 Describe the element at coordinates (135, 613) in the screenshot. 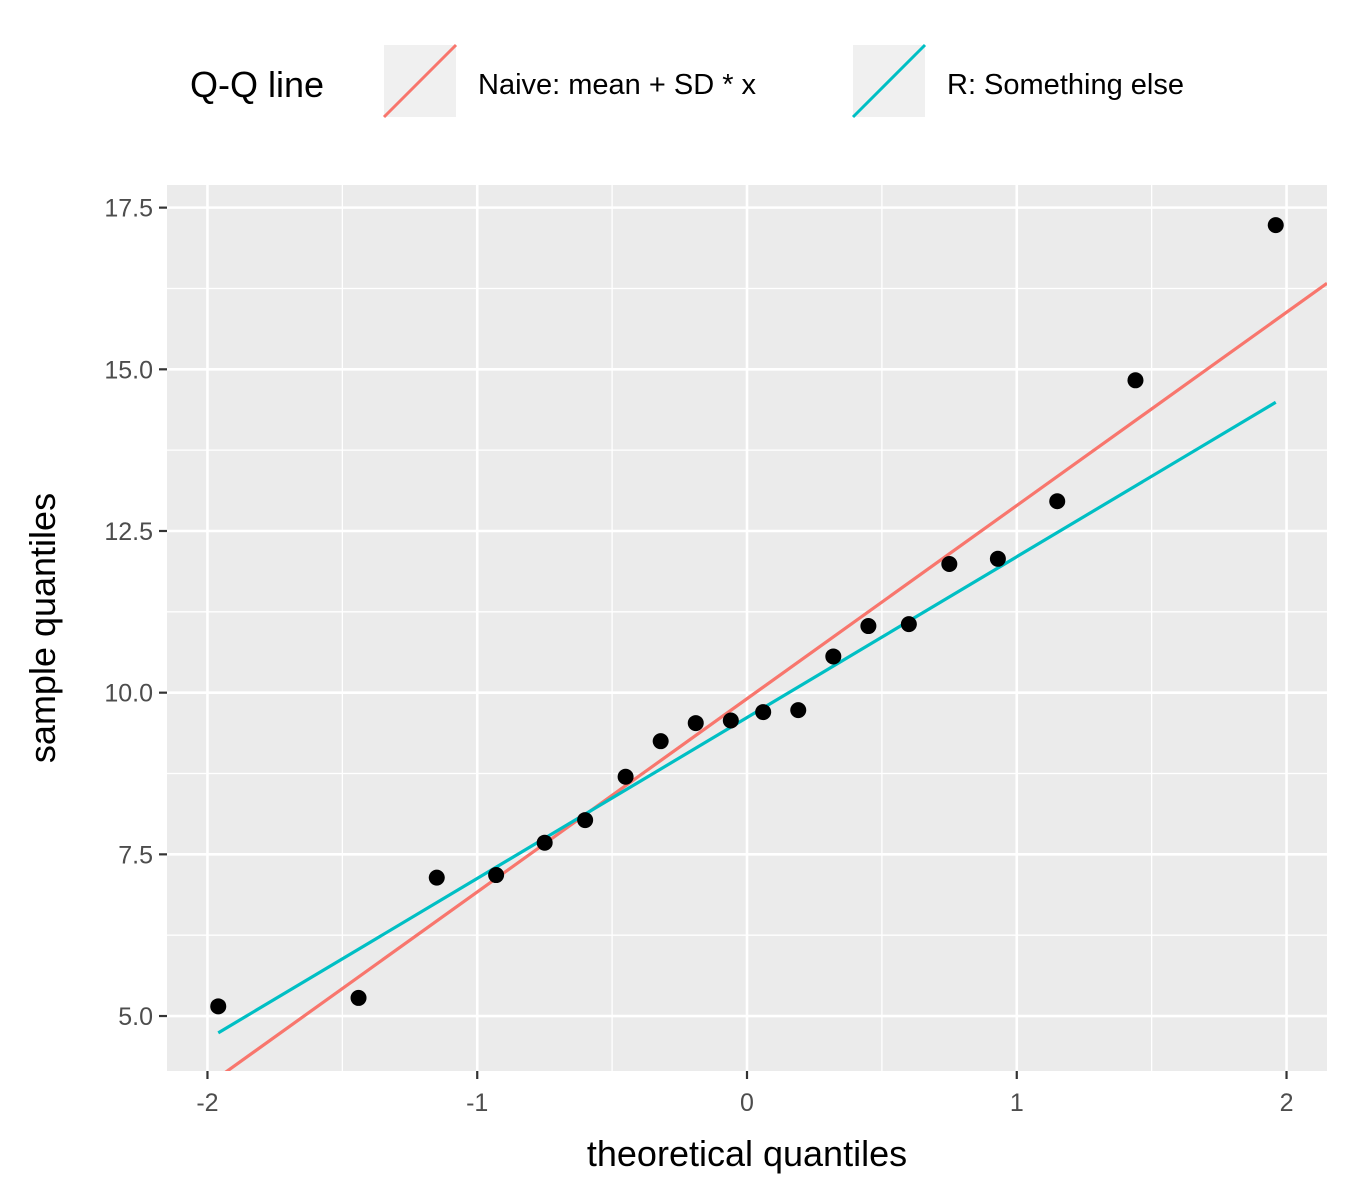

I see `y-axis: 5.0 7.5 10.0 12.5 15.0 17.5` at that location.